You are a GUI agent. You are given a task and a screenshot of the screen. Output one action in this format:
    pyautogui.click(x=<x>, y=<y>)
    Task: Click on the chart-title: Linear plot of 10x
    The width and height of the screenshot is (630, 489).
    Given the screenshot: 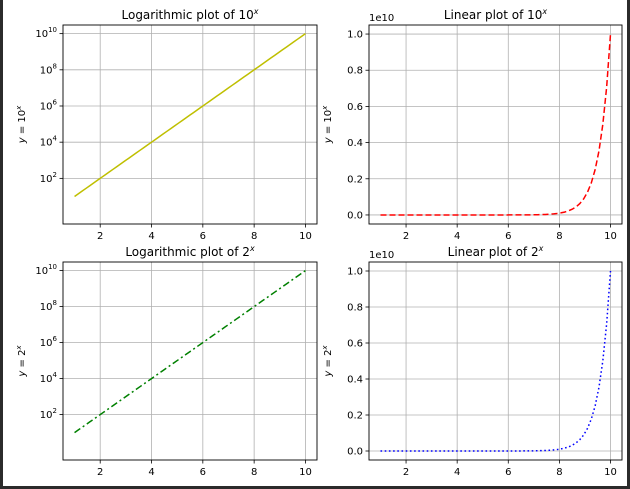 What is the action you would take?
    pyautogui.click(x=496, y=14)
    